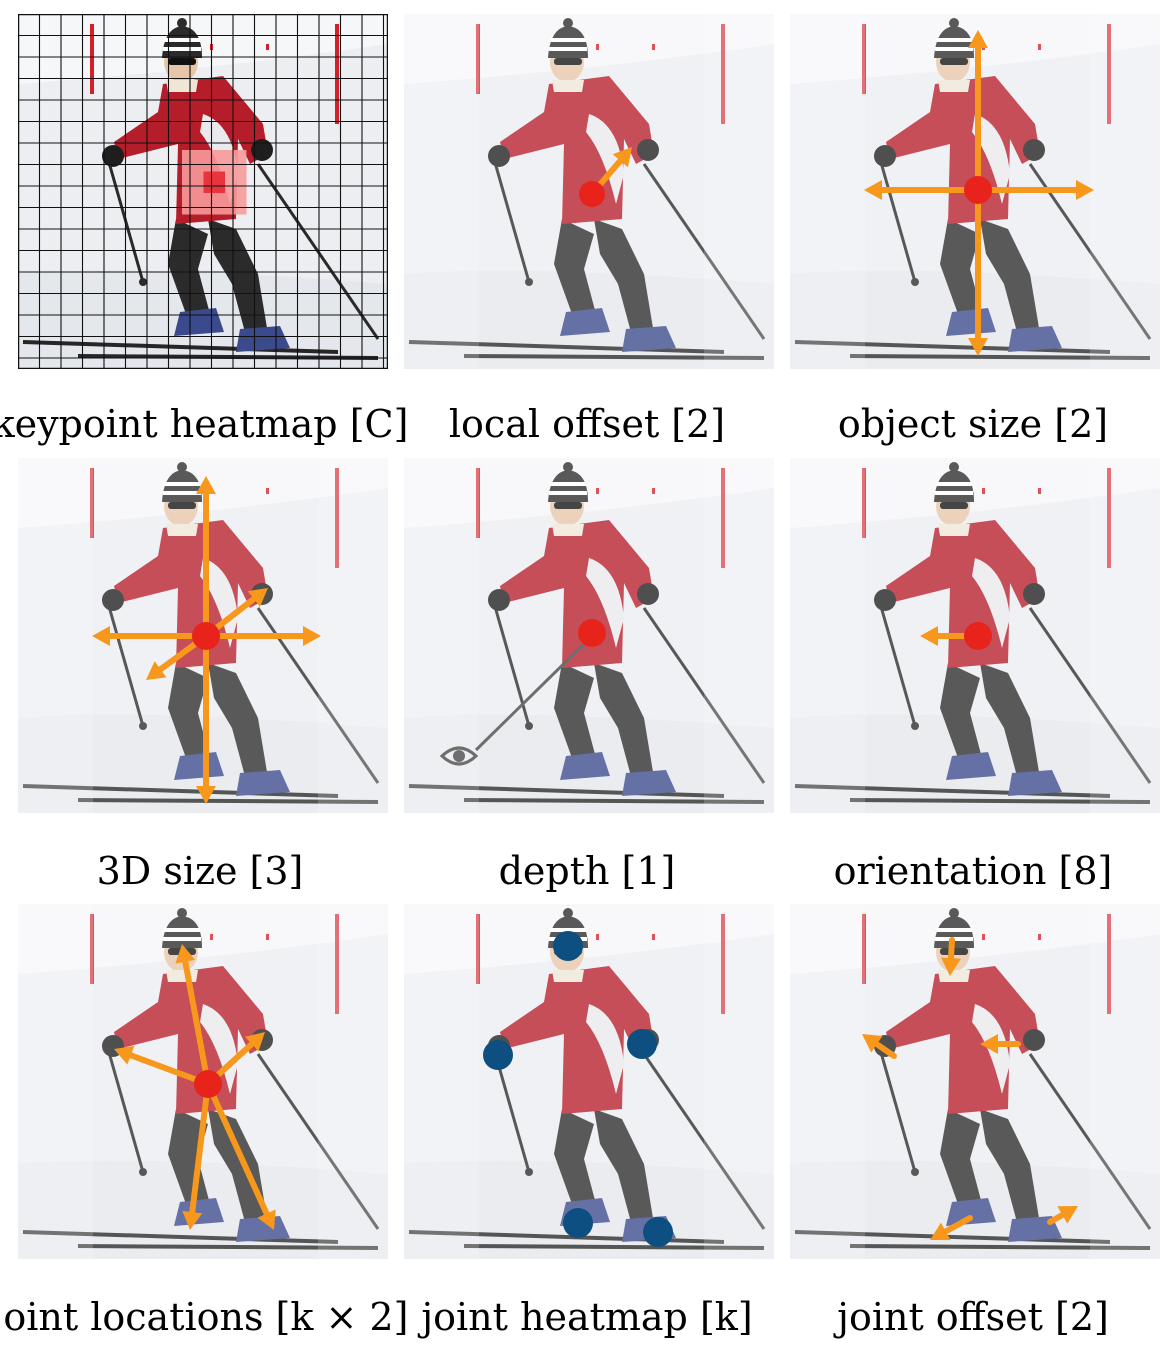  Describe the element at coordinates (973, 424) in the screenshot. I see `caption-object-size: object size [2]` at that location.